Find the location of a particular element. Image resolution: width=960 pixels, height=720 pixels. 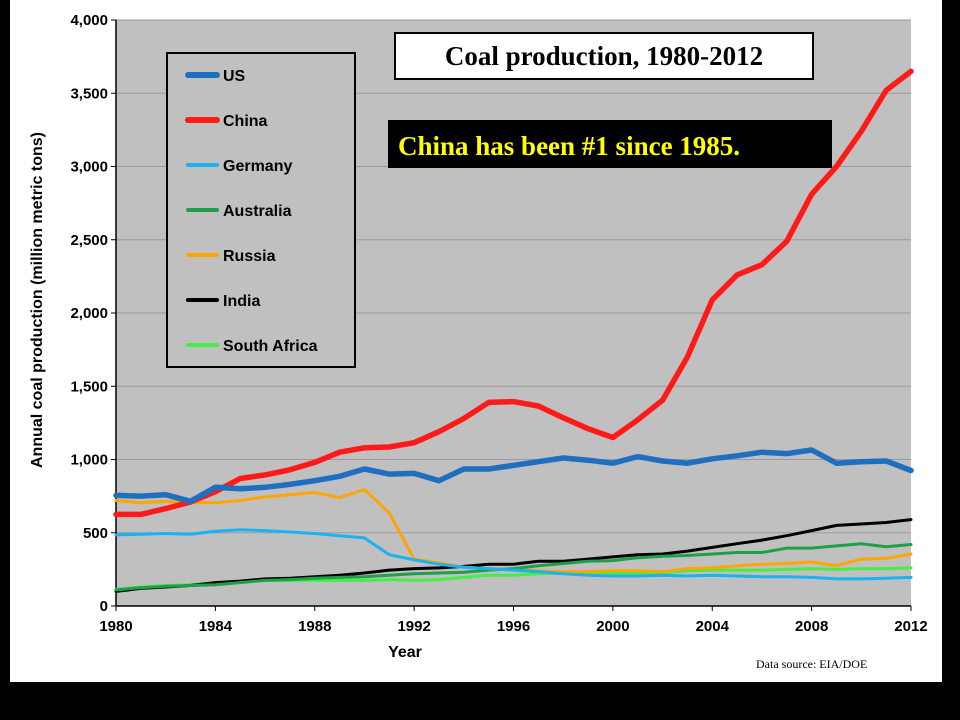

x-axis-title: Year is located at coordinates (405, 652).